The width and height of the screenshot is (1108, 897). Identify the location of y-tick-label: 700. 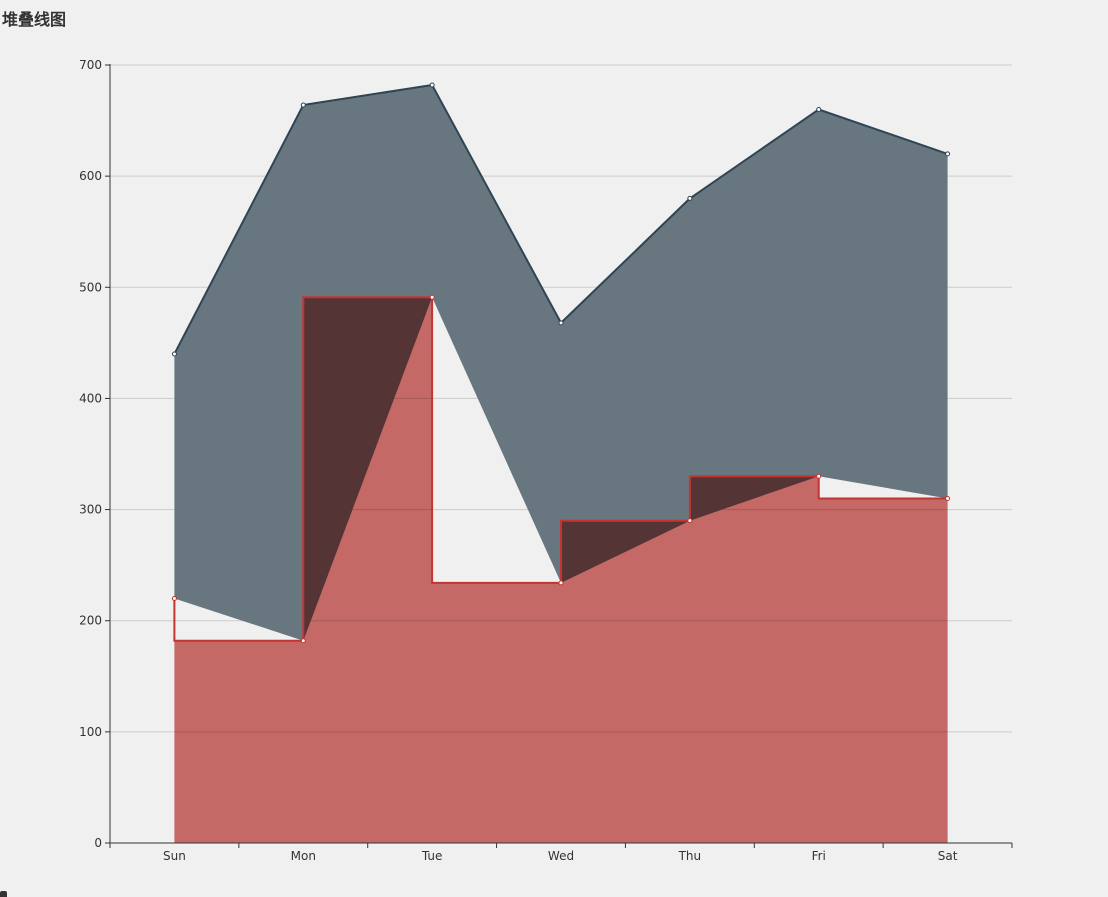
(90, 65).